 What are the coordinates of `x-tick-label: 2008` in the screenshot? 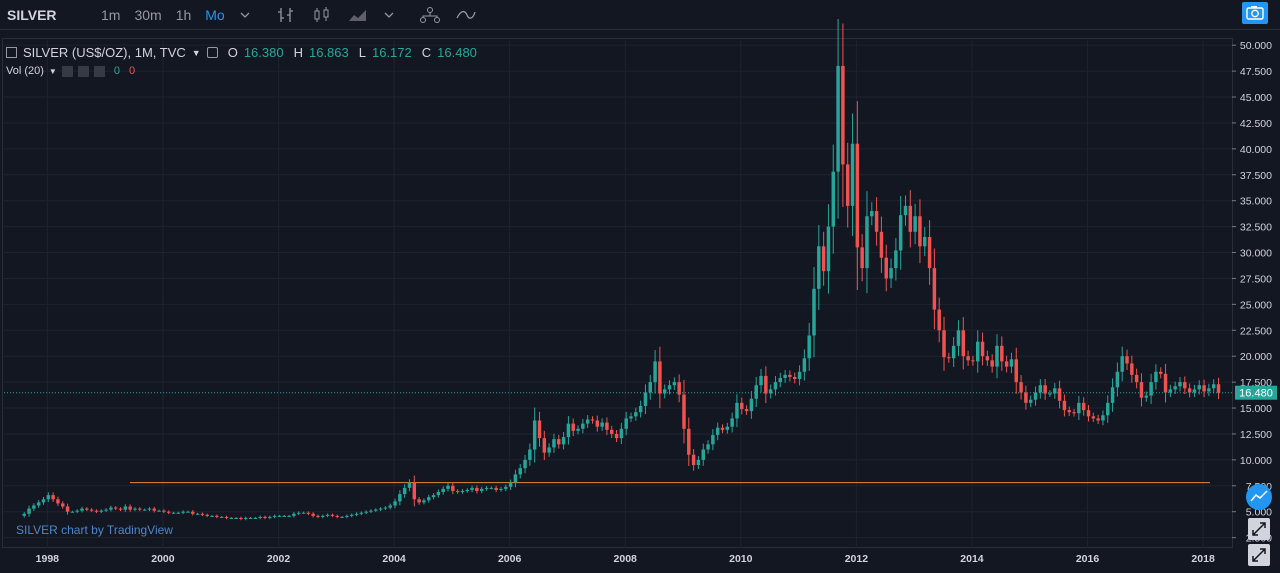 It's located at (626, 559).